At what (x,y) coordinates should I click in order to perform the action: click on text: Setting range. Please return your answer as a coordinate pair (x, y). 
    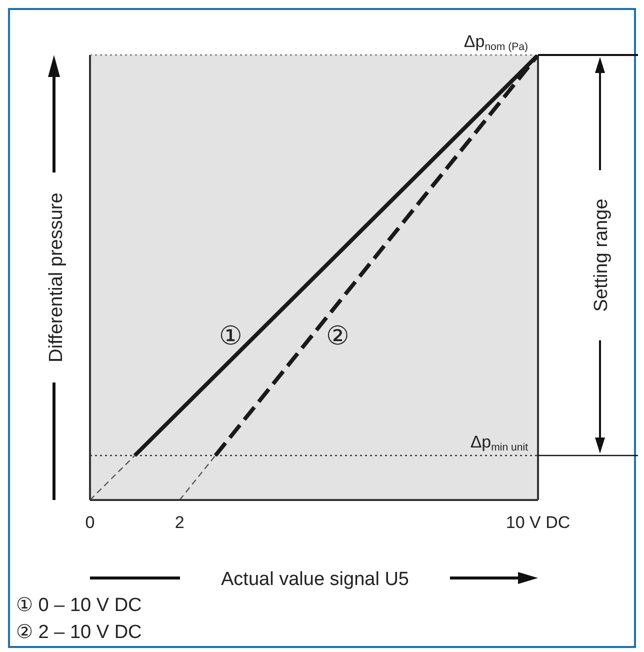
    Looking at the image, I should click on (601, 255).